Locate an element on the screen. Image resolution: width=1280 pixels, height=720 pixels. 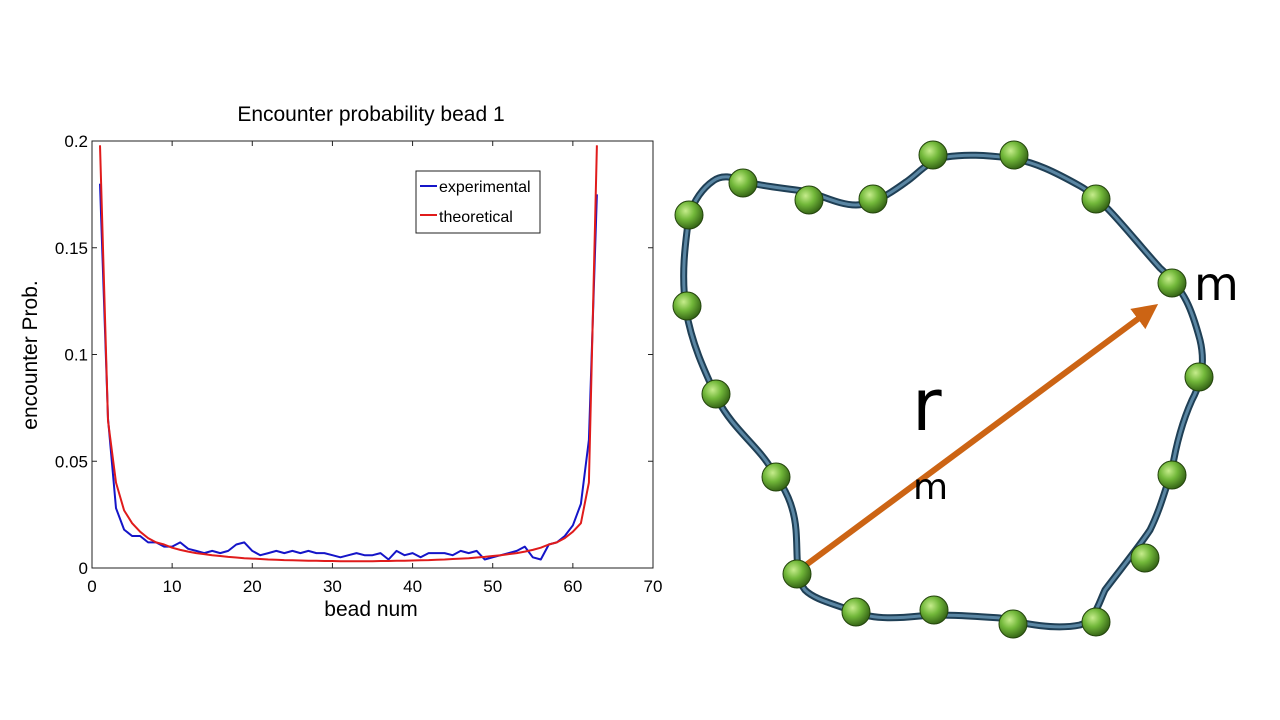
y-tick-label: 0.1 is located at coordinates (76, 355).